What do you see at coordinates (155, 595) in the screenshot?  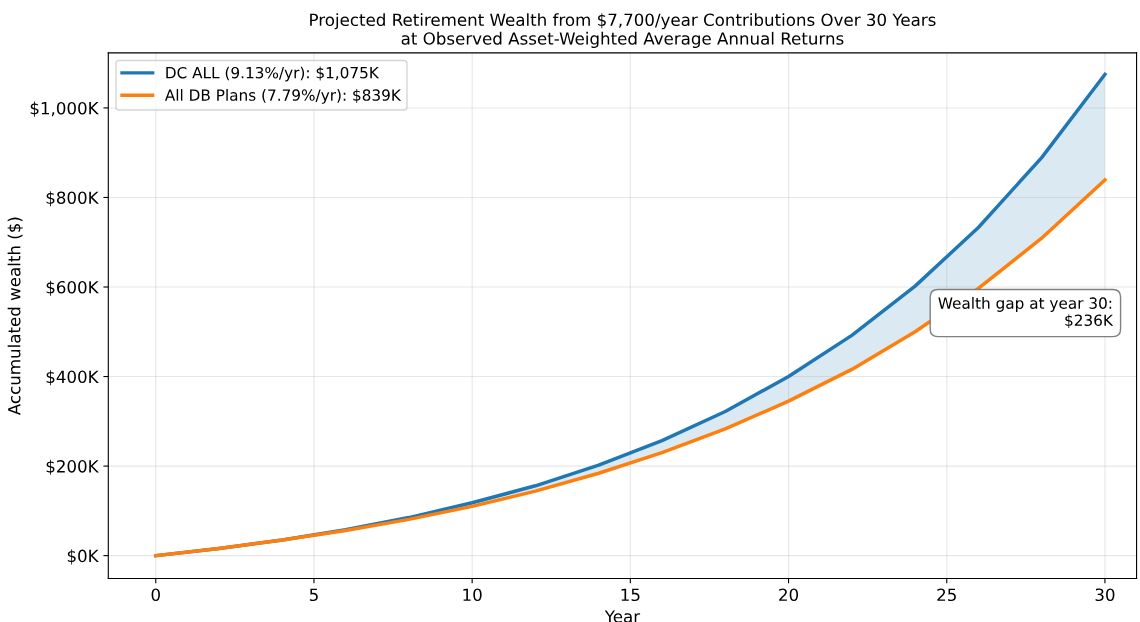 I see `x-tick-label: 0` at bounding box center [155, 595].